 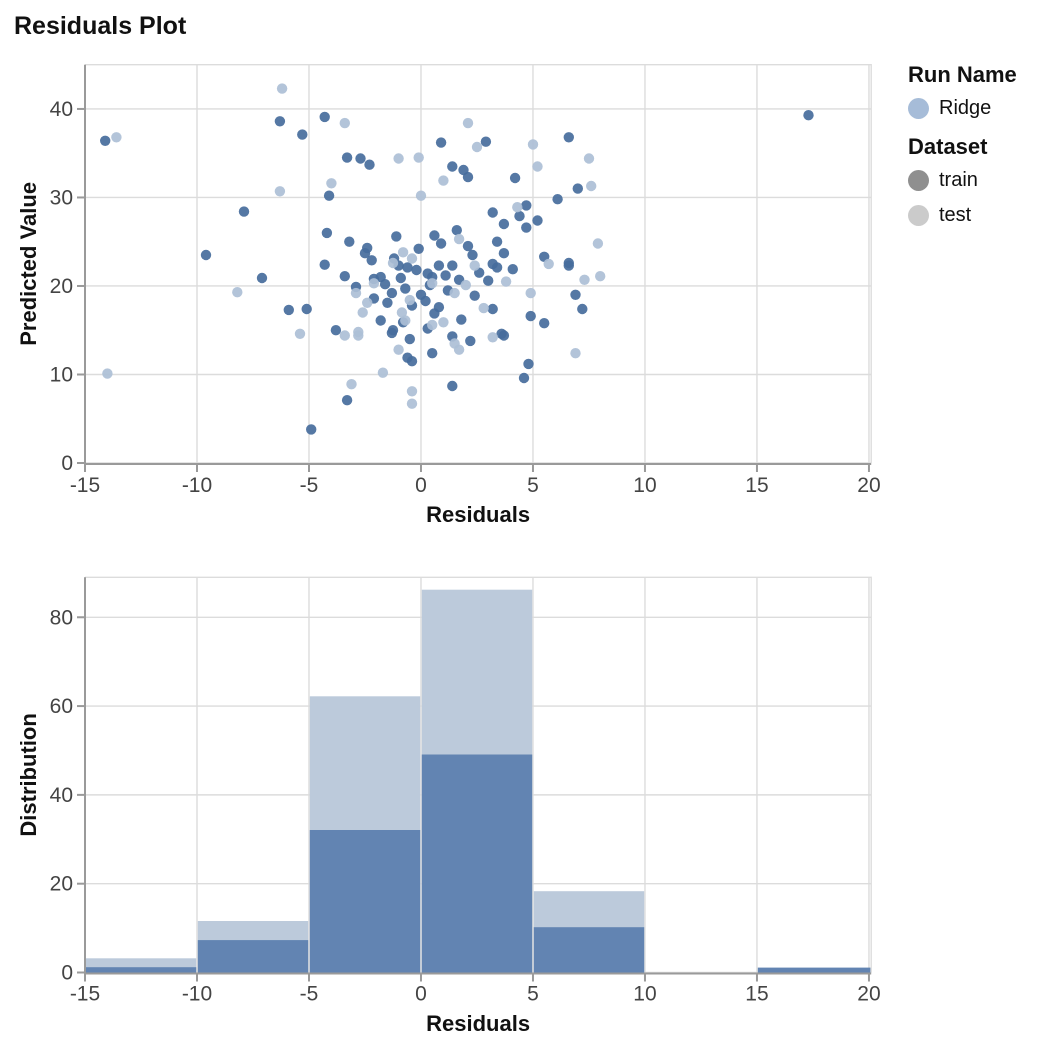 I want to click on legend-item-train: train, so click(x=973, y=180).